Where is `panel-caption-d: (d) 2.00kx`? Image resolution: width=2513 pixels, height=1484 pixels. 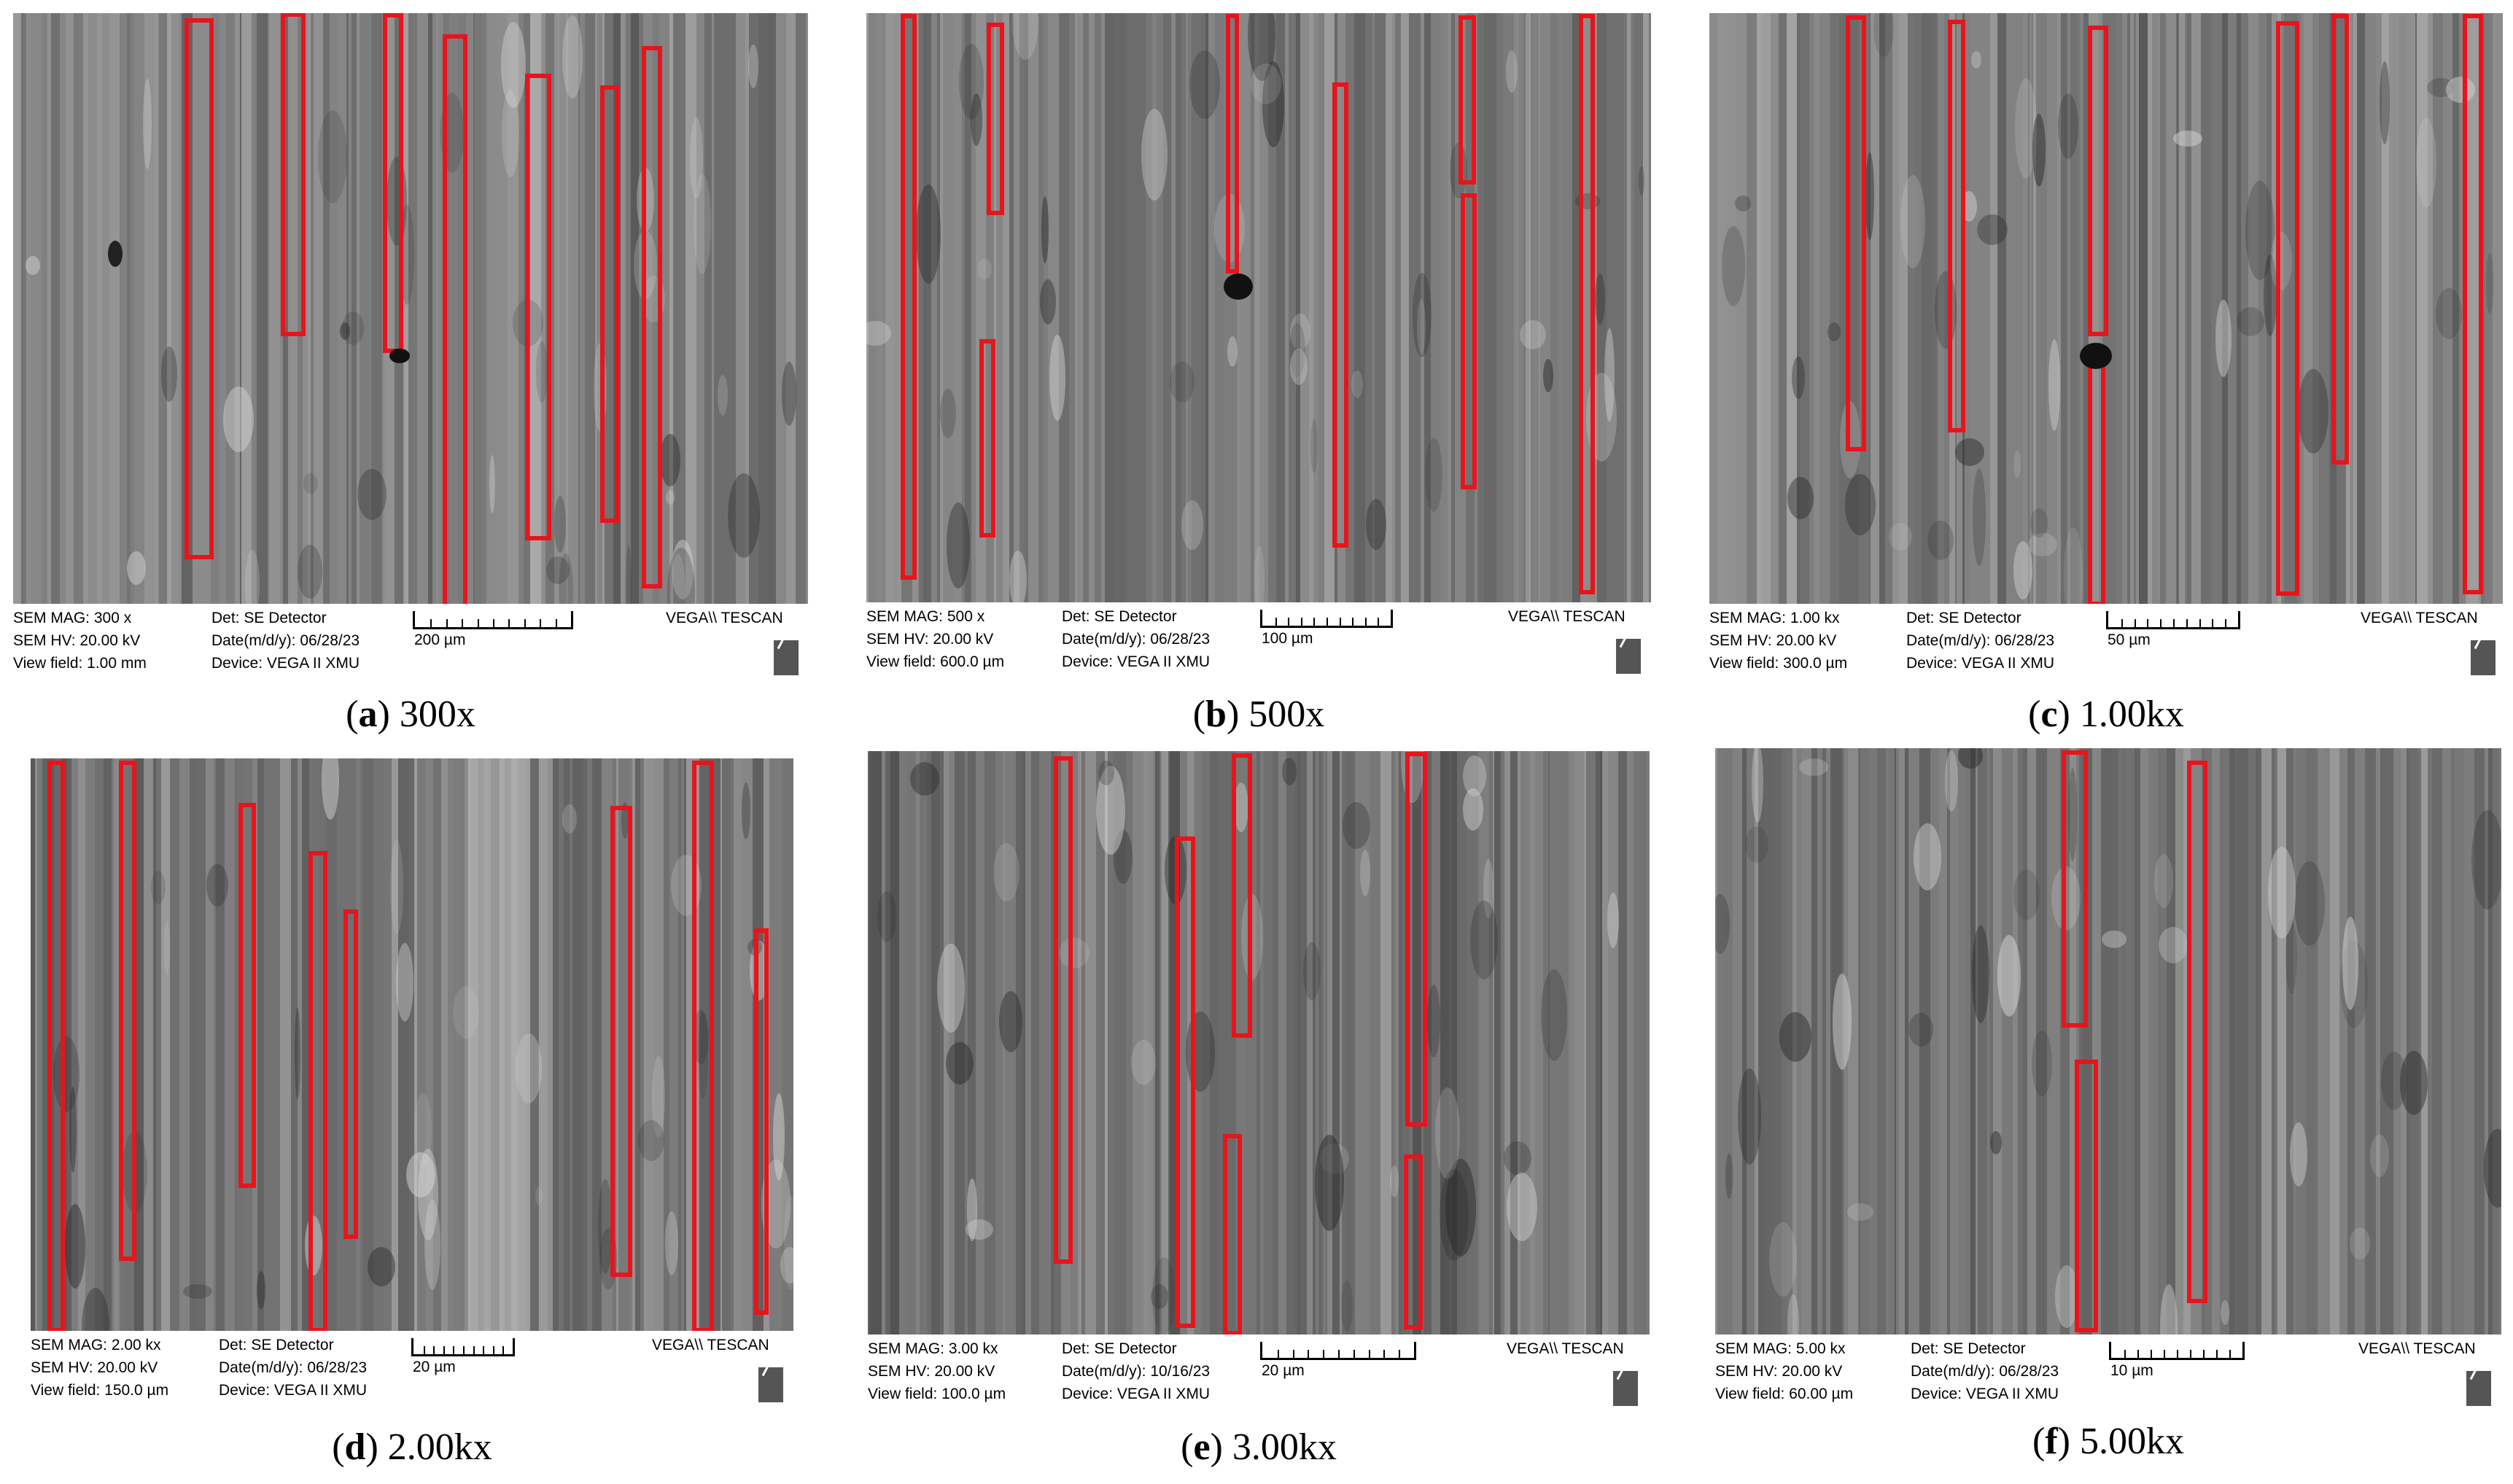 panel-caption-d: (d) 2.00kx is located at coordinates (412, 1447).